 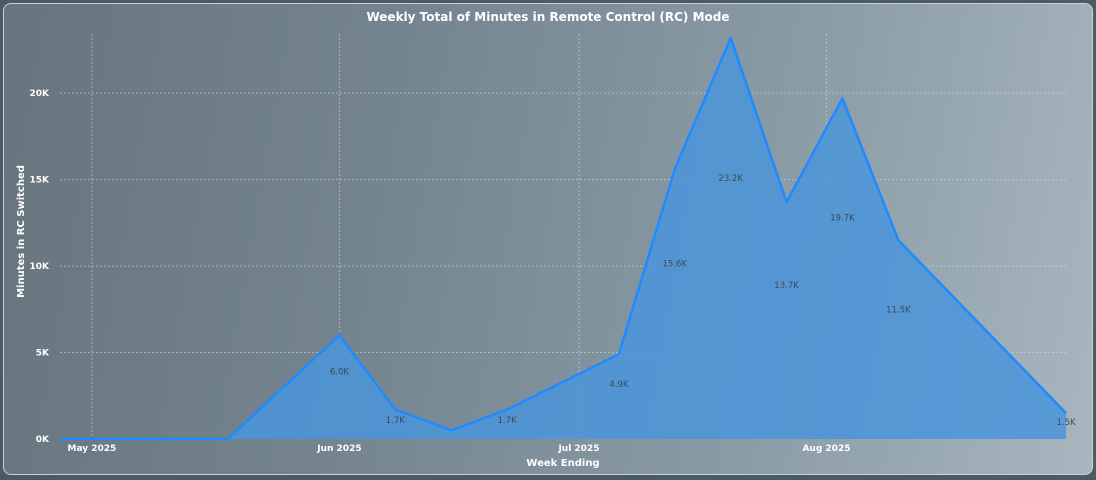 I want to click on x-tick-label: Jul 2025, so click(x=578, y=449).